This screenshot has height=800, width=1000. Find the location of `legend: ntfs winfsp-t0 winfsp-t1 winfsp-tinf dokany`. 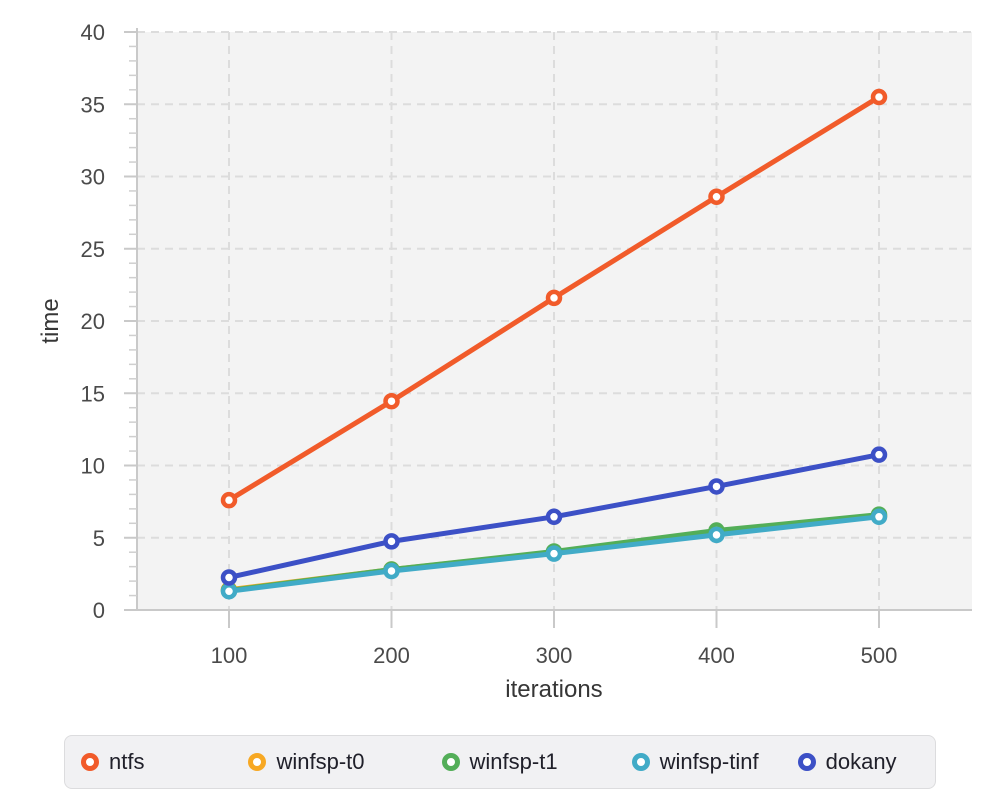

legend: ntfs winfsp-t0 winfsp-t1 winfsp-tinf dokany is located at coordinates (500, 762).